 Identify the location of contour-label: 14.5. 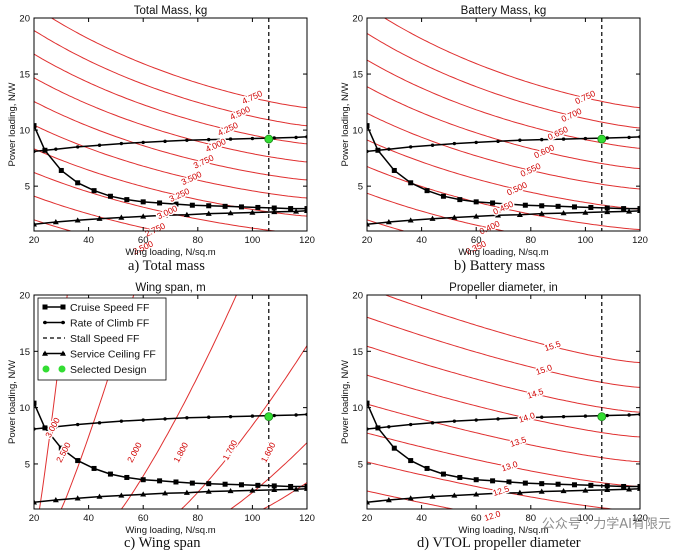
(535, 393).